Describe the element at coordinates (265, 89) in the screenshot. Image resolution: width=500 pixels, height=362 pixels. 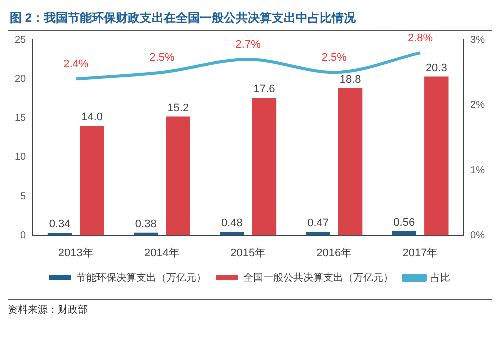
I see `data-label: 17.6` at that location.